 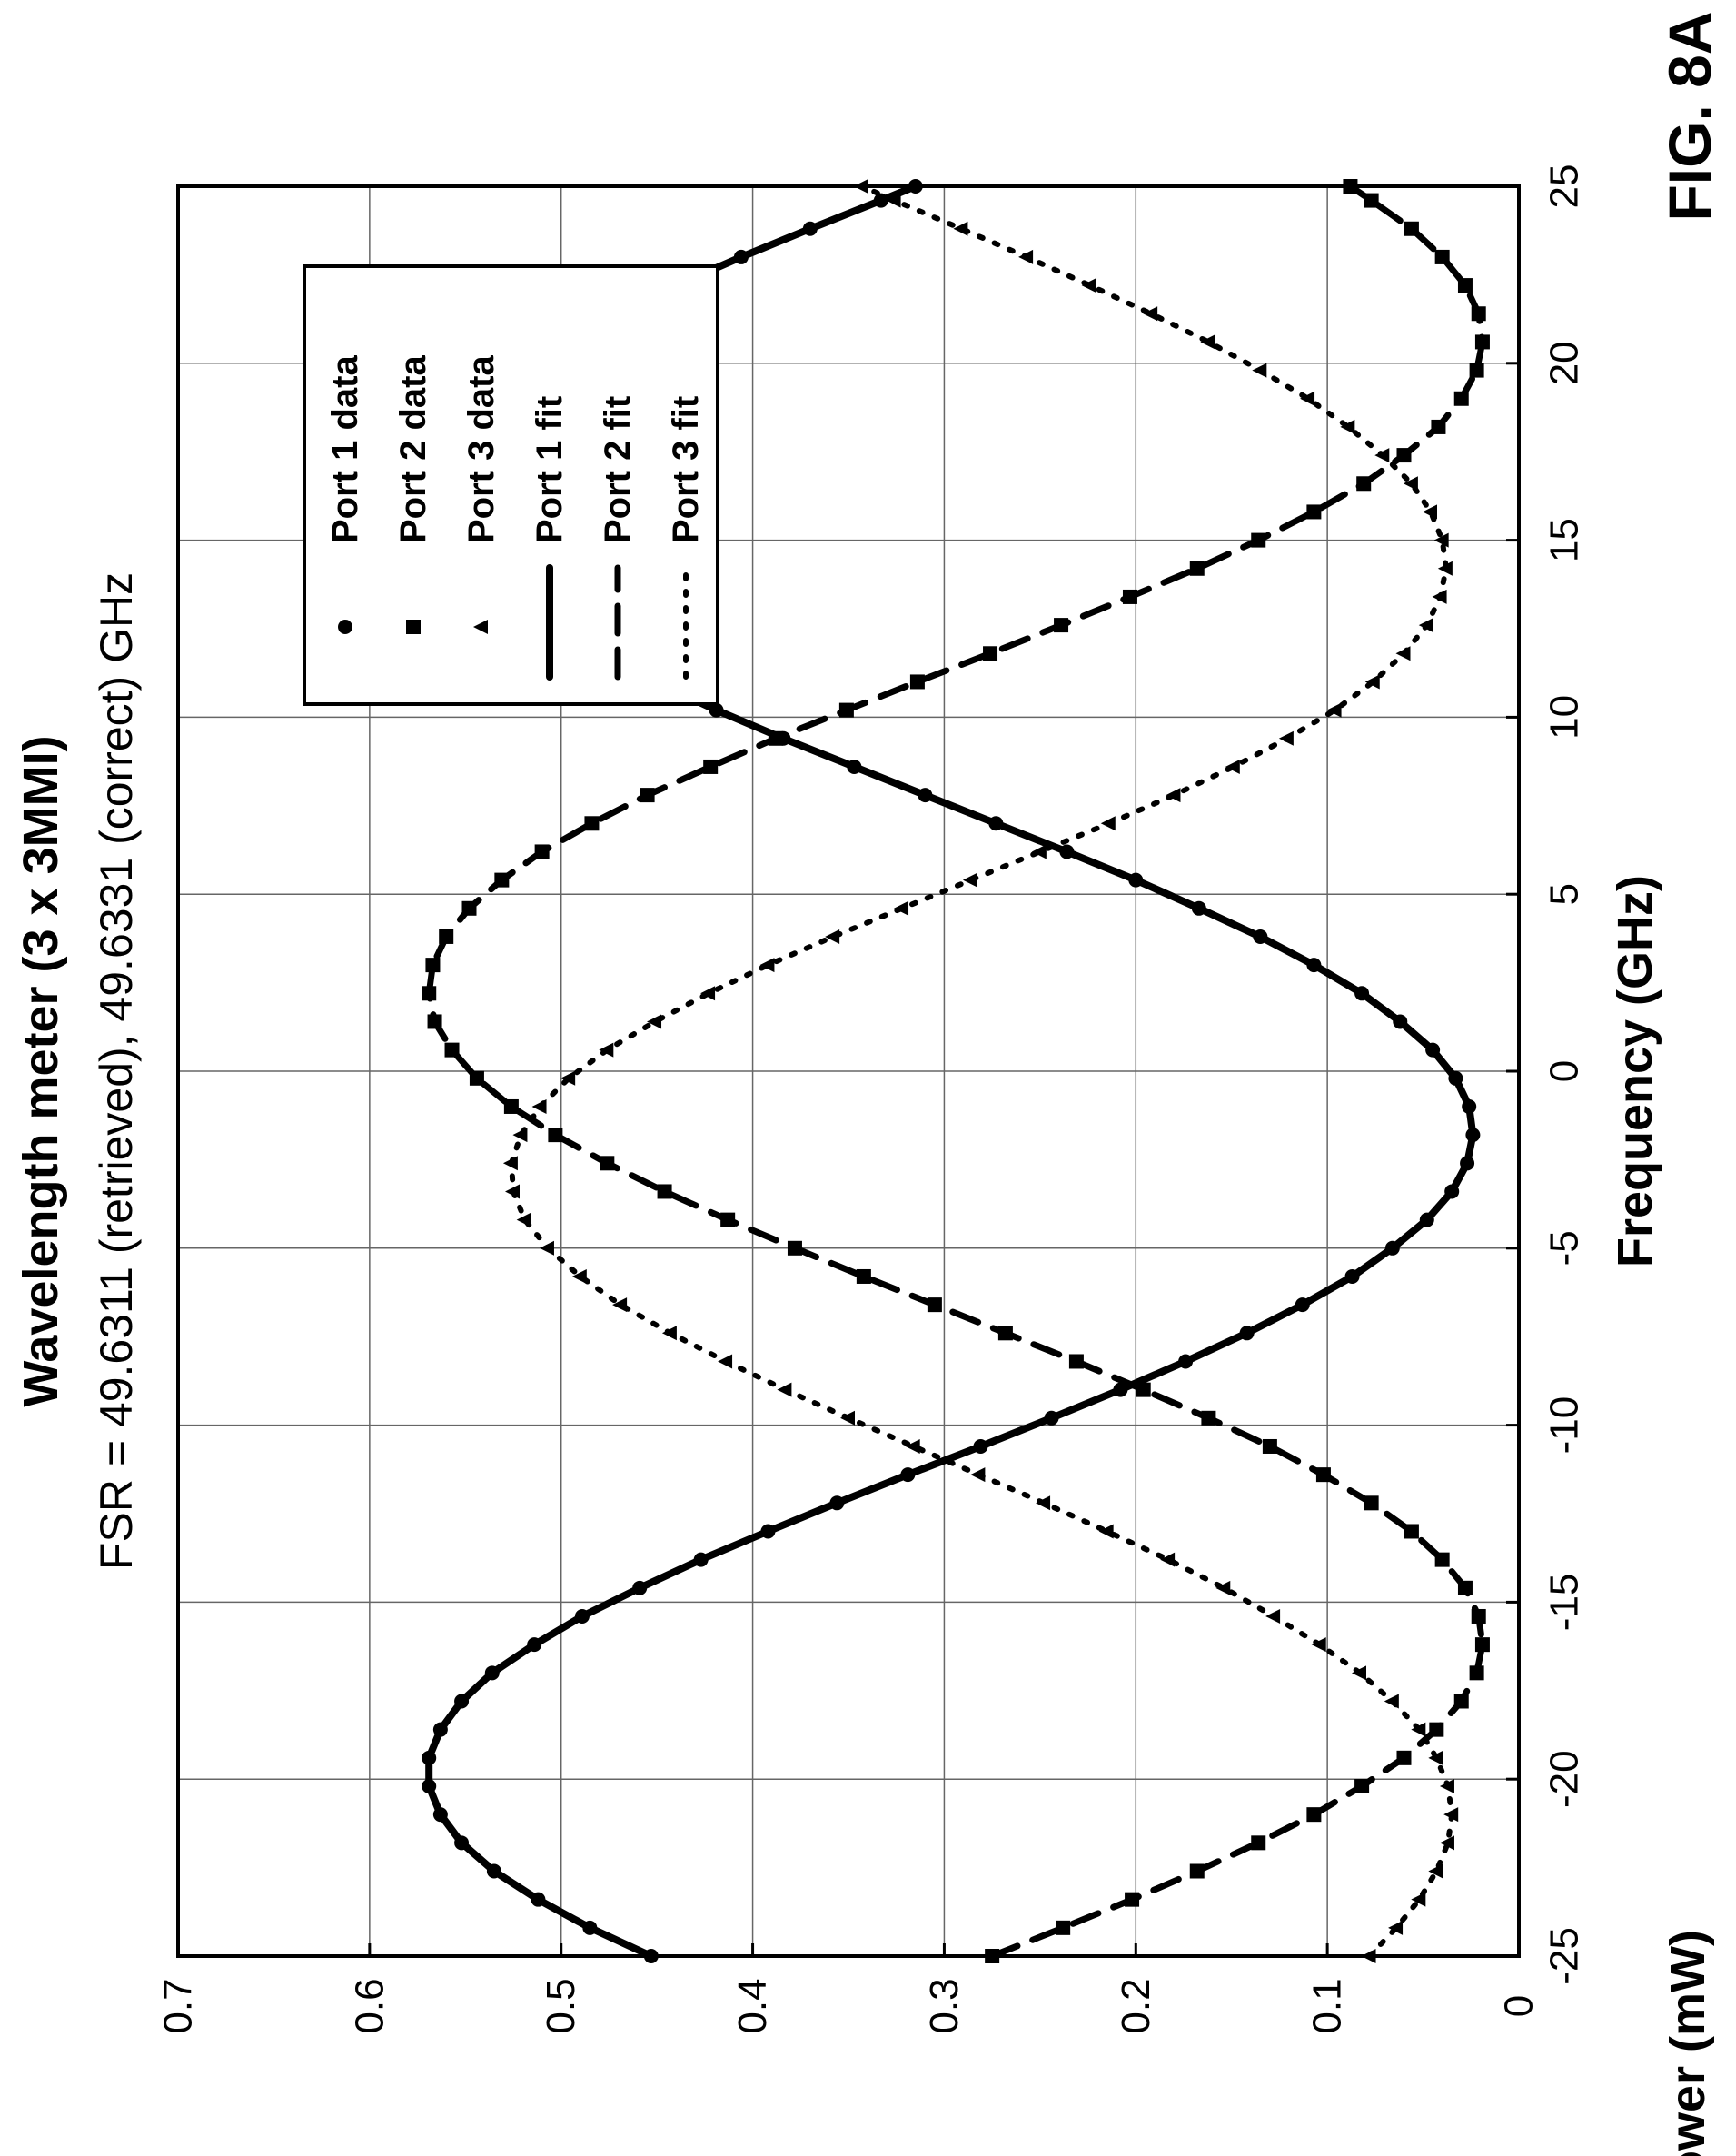 I want to click on y-tick-label: 0.3, so click(x=944, y=2005).